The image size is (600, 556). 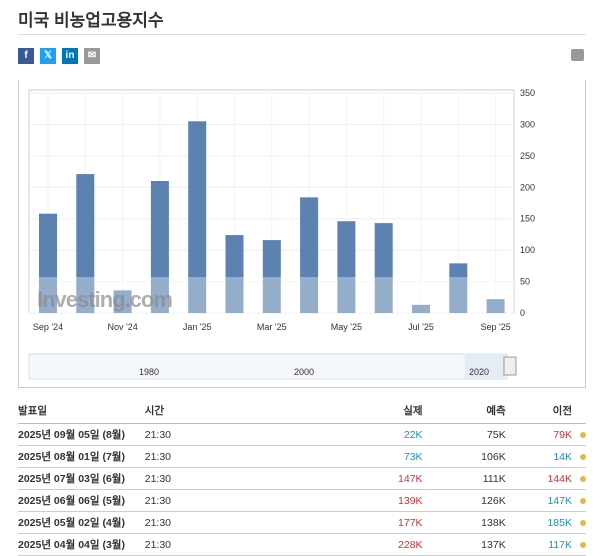 What do you see at coordinates (383, 268) in the screenshot?
I see `bar-Jun '25` at bounding box center [383, 268].